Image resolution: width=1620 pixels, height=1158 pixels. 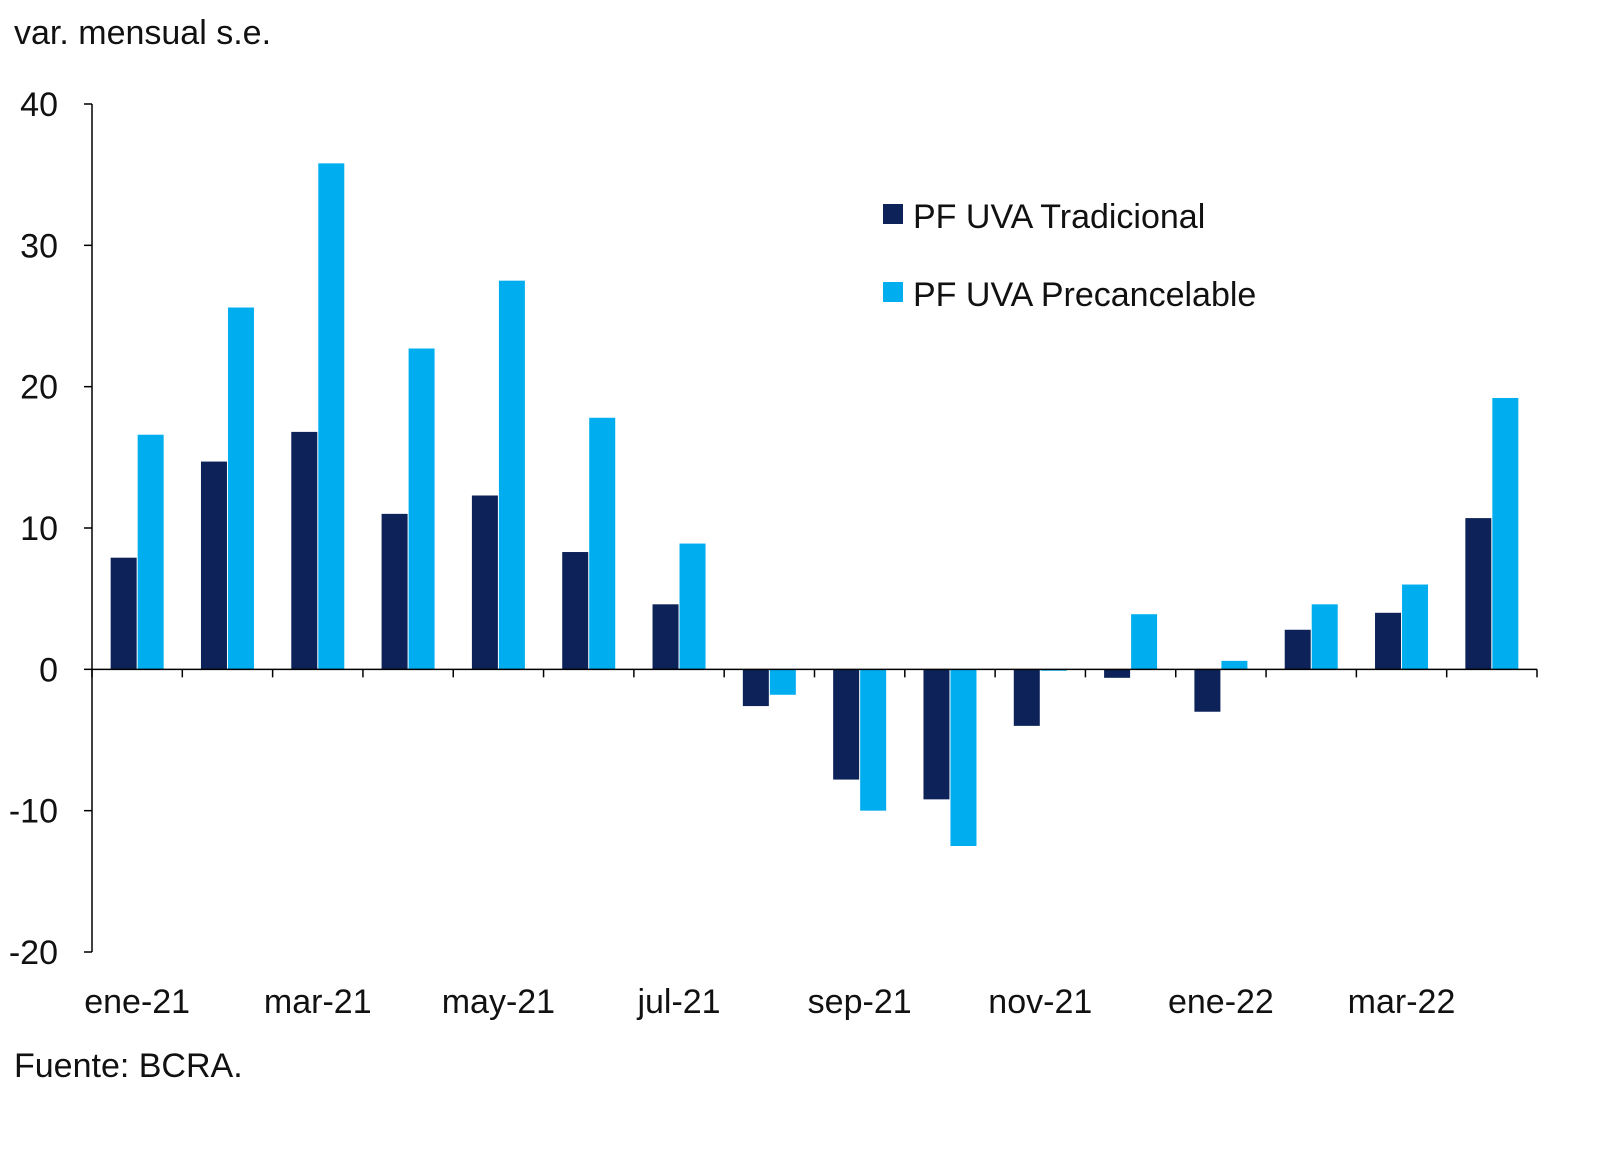 I want to click on y-axis-label: var. mensual s.e., so click(x=142, y=33).